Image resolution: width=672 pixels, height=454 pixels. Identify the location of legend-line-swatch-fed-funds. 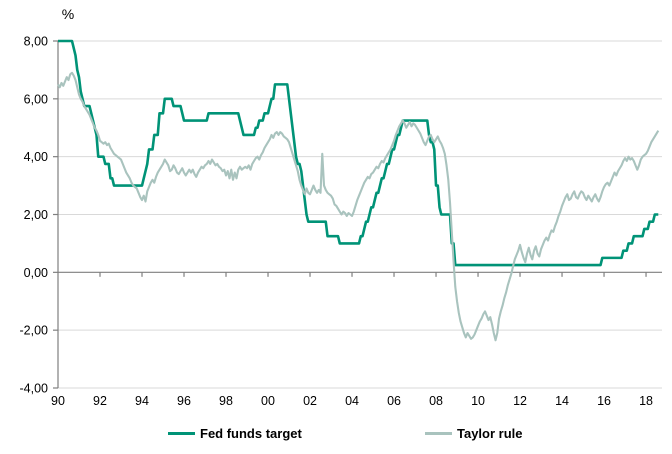
(181, 433).